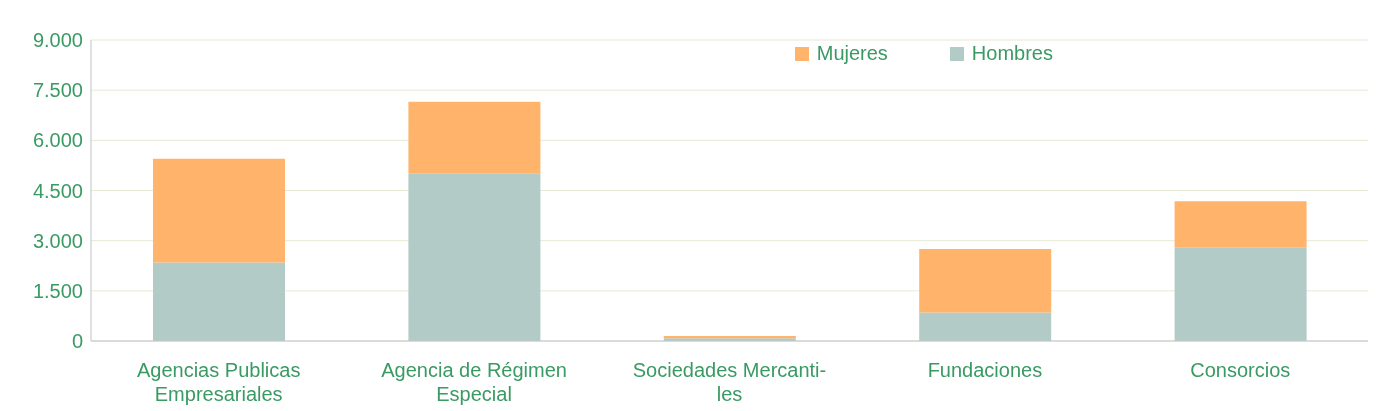 The width and height of the screenshot is (1381, 411). What do you see at coordinates (77, 341) in the screenshot?
I see `y-tick-label: 0` at bounding box center [77, 341].